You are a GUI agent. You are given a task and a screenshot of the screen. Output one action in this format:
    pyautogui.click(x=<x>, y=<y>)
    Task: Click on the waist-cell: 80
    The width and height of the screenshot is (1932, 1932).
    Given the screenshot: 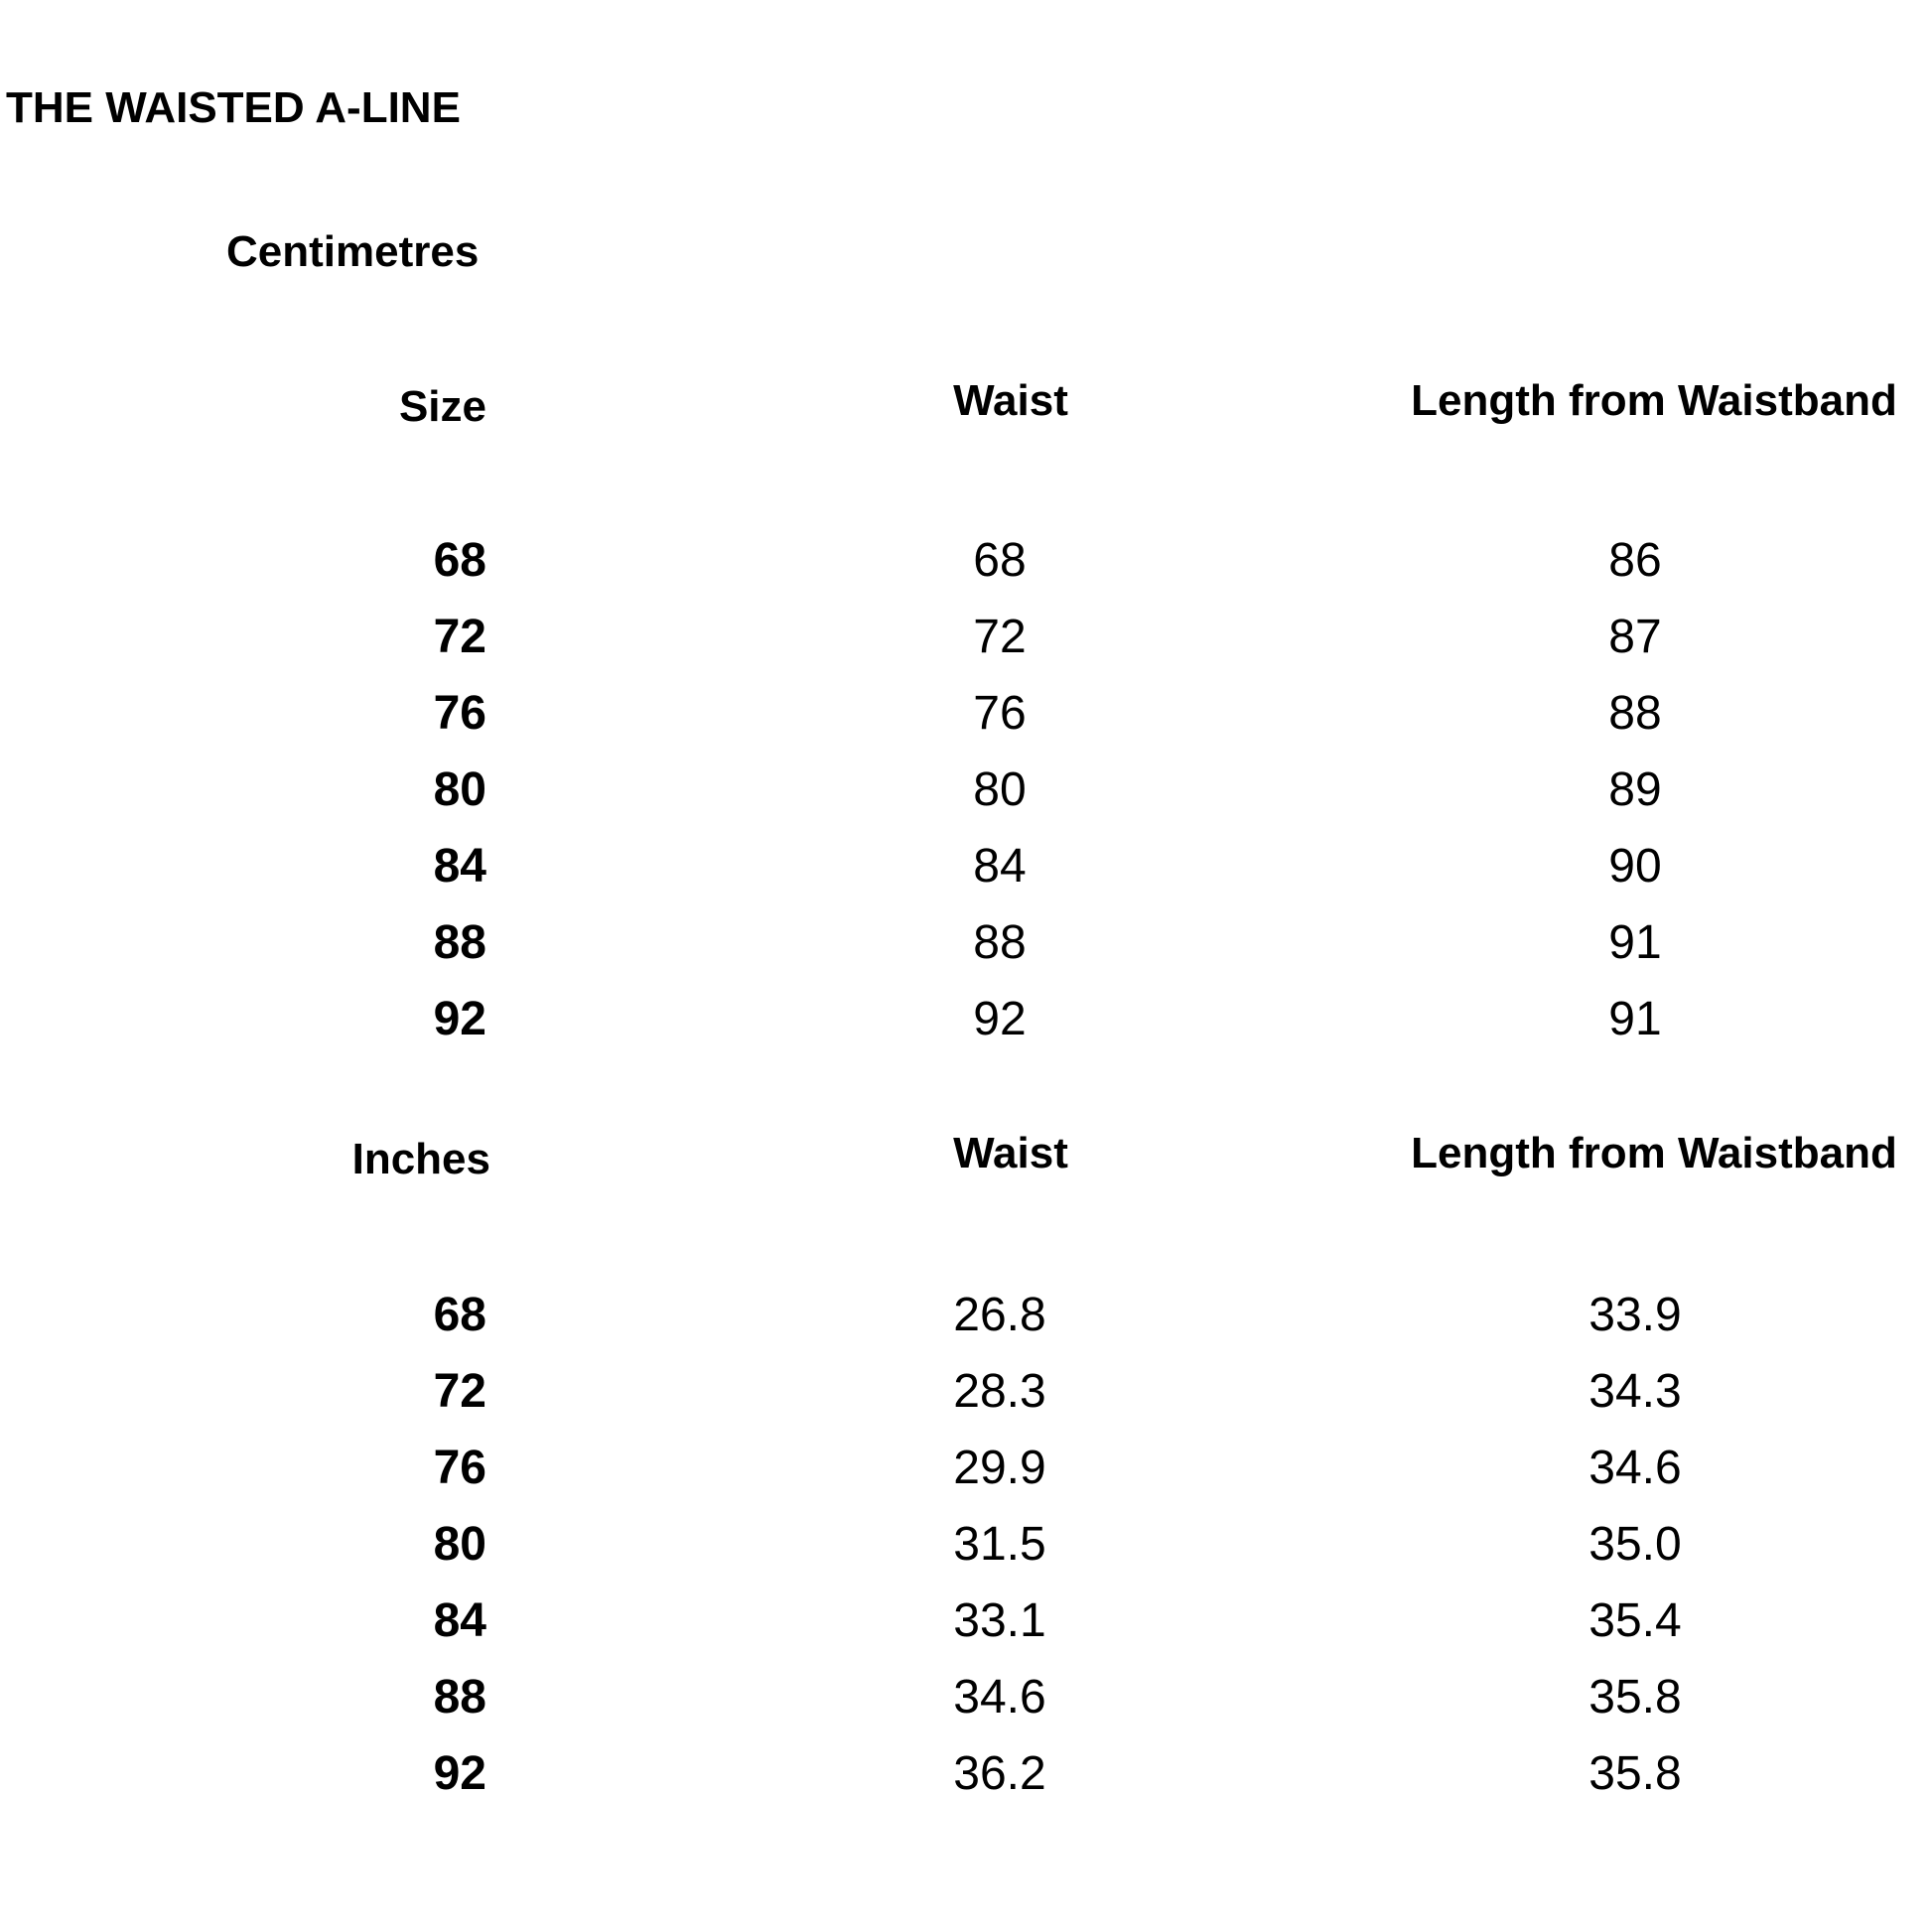 What is the action you would take?
    pyautogui.click(x=1000, y=789)
    